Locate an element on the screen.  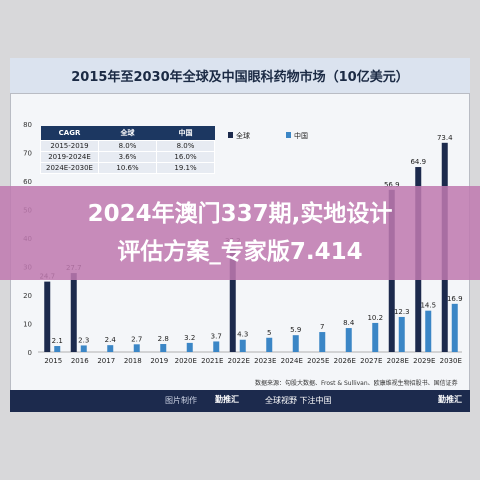
cagr-global: 10.6% is located at coordinates (127, 168).